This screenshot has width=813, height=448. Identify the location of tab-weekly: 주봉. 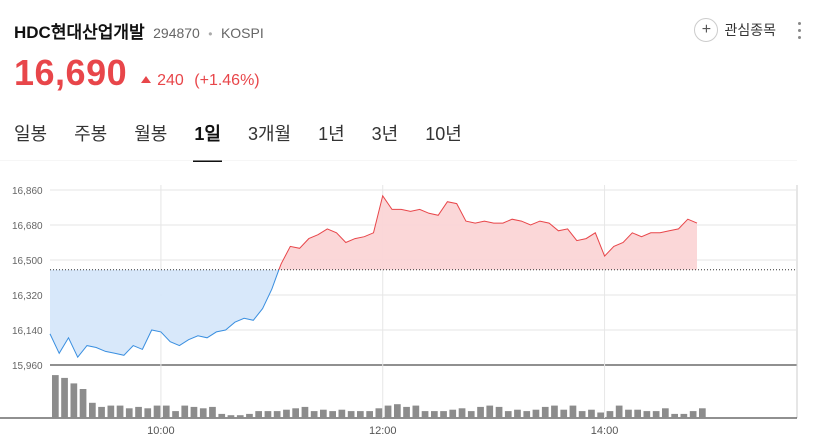
(91, 134).